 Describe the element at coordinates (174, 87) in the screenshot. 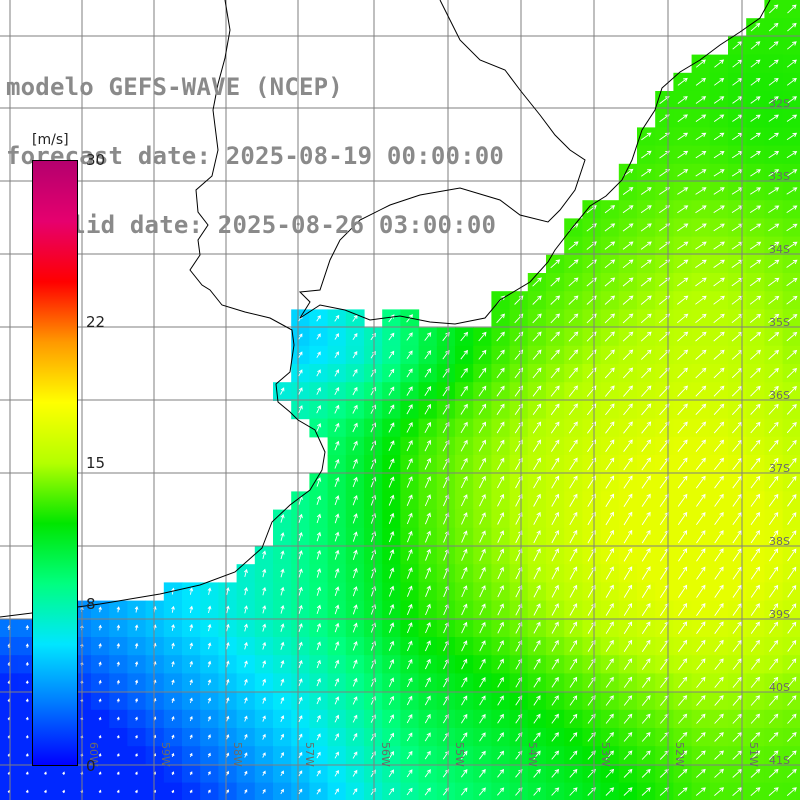

I see `model-title: modelo GEFS-WAVE (NCEP)` at that location.